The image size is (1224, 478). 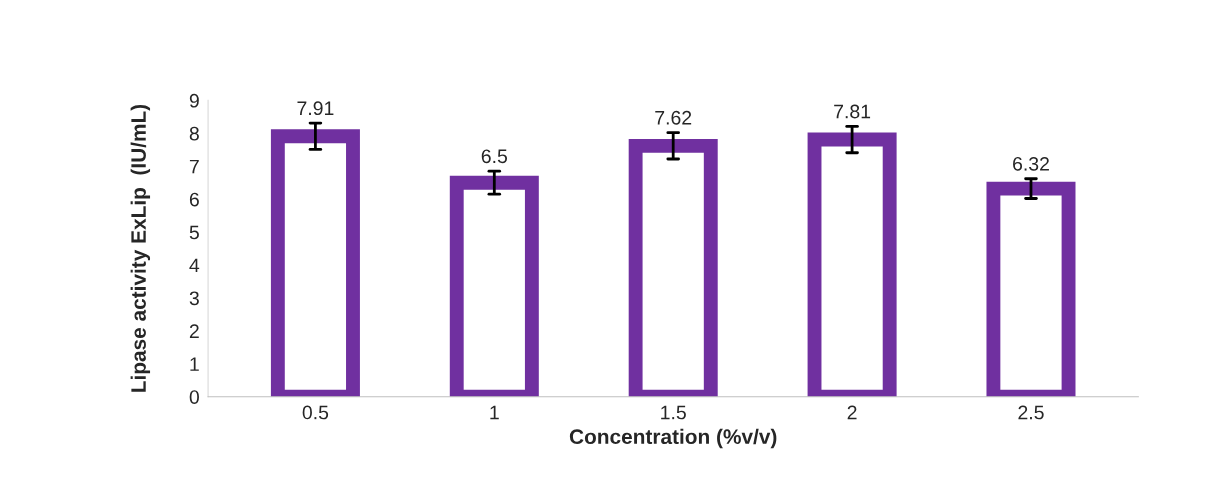 I want to click on data-label: 6.5, so click(x=494, y=156).